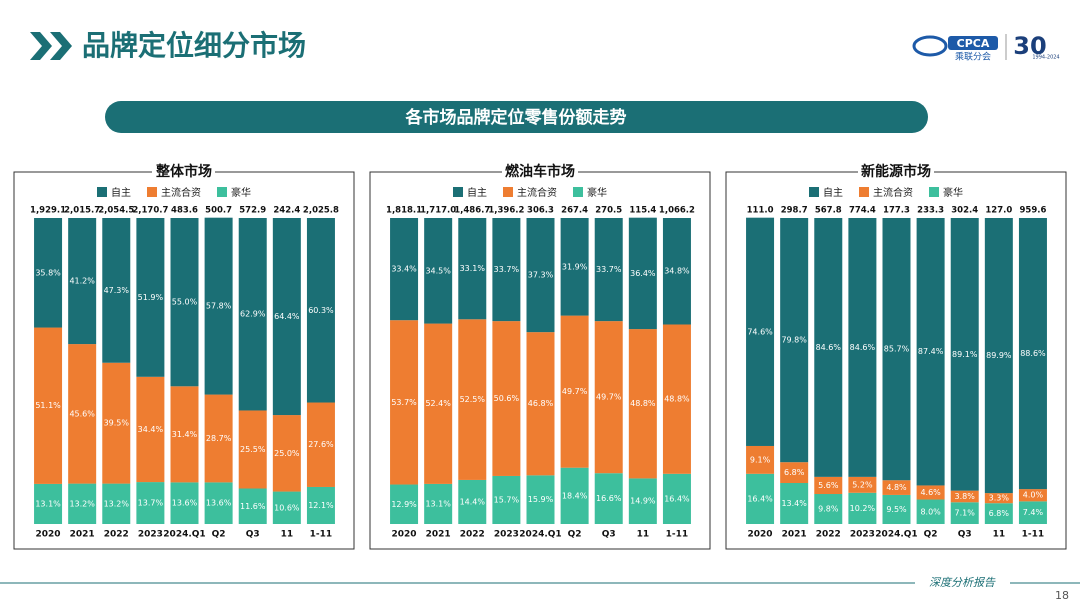  I want to click on data-label: 52.4%, so click(438, 403).